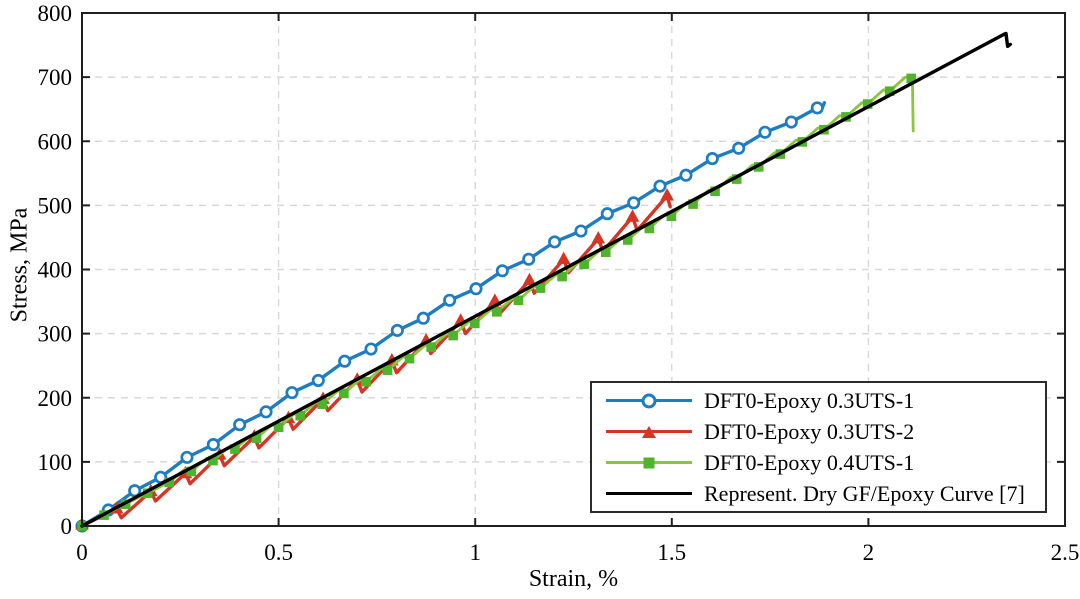  What do you see at coordinates (809, 431) in the screenshot?
I see `legend-label: DFT0-Epoxy 0.3UTS-2` at bounding box center [809, 431].